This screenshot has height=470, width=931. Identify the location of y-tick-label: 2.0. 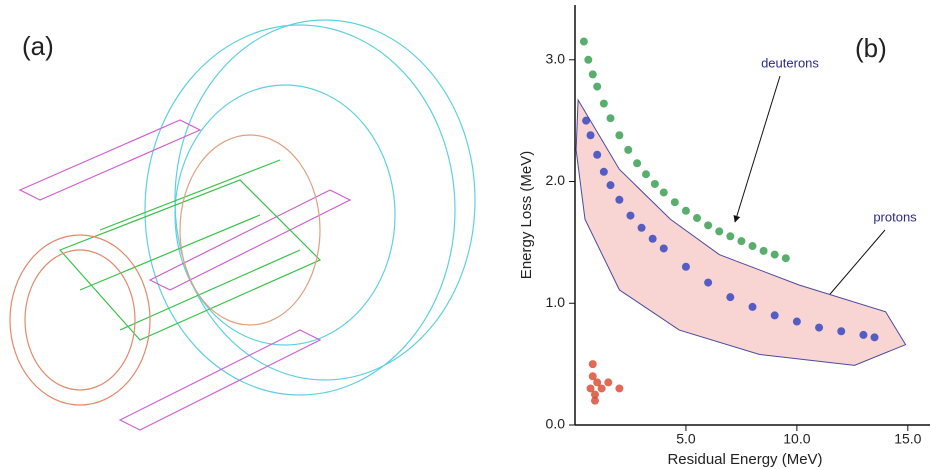
(556, 180).